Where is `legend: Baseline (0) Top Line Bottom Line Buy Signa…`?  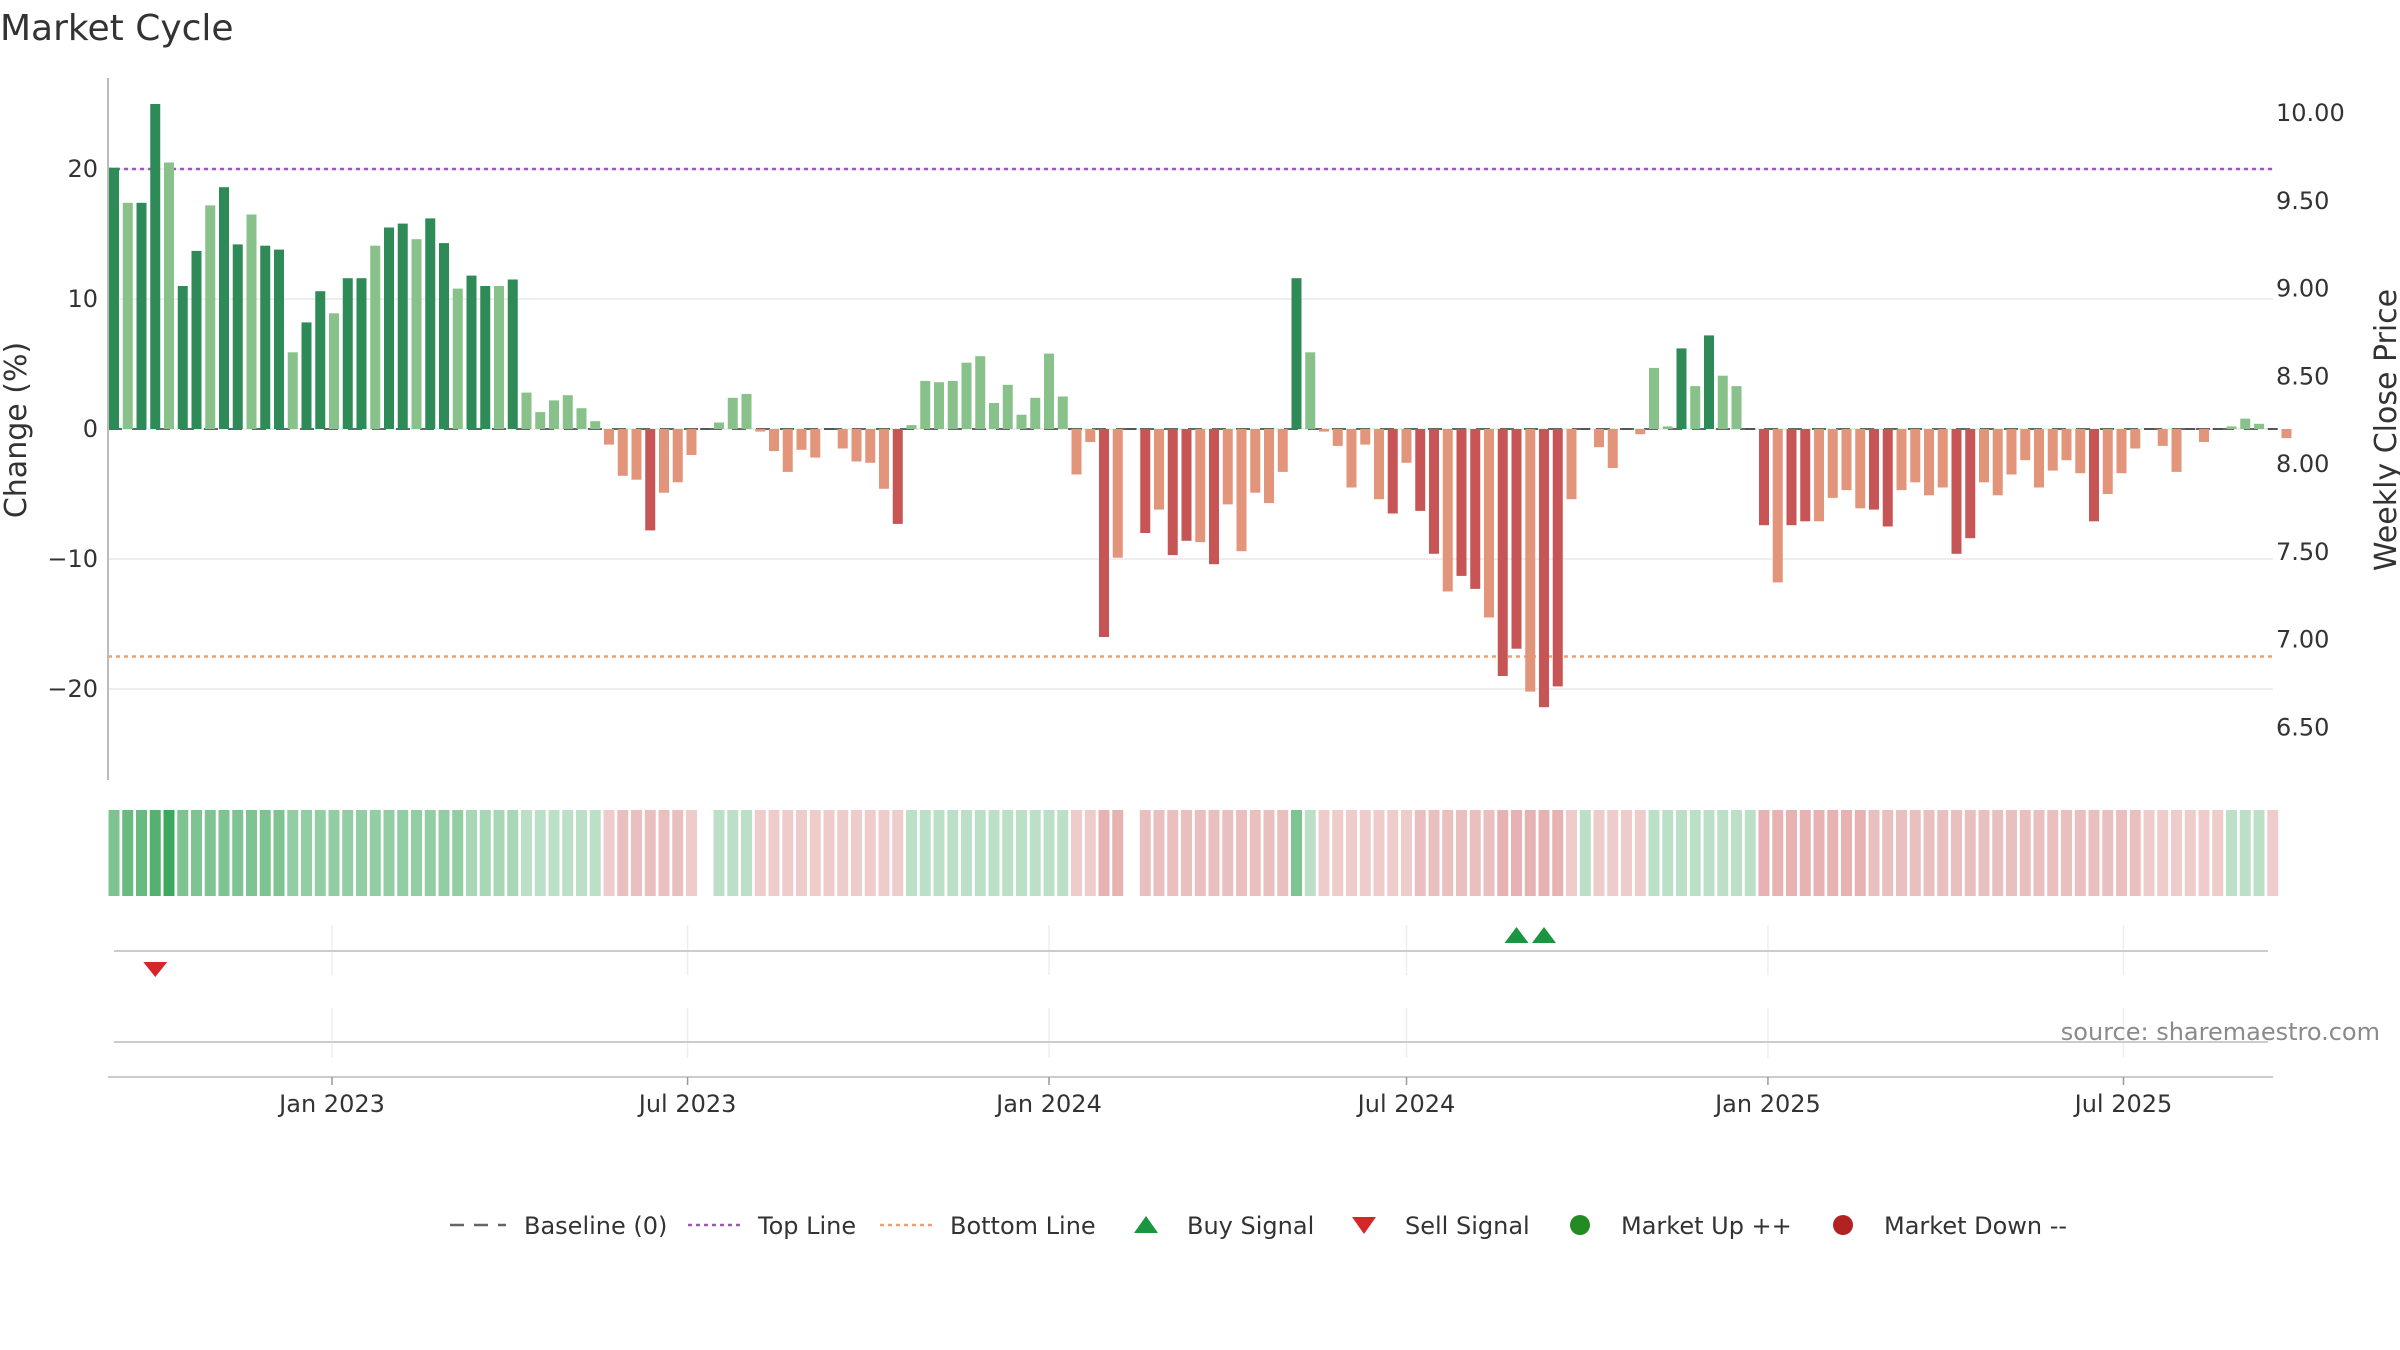
legend: Baseline (0) Top Line Bottom Line Buy Signa… is located at coordinates (1258, 1226).